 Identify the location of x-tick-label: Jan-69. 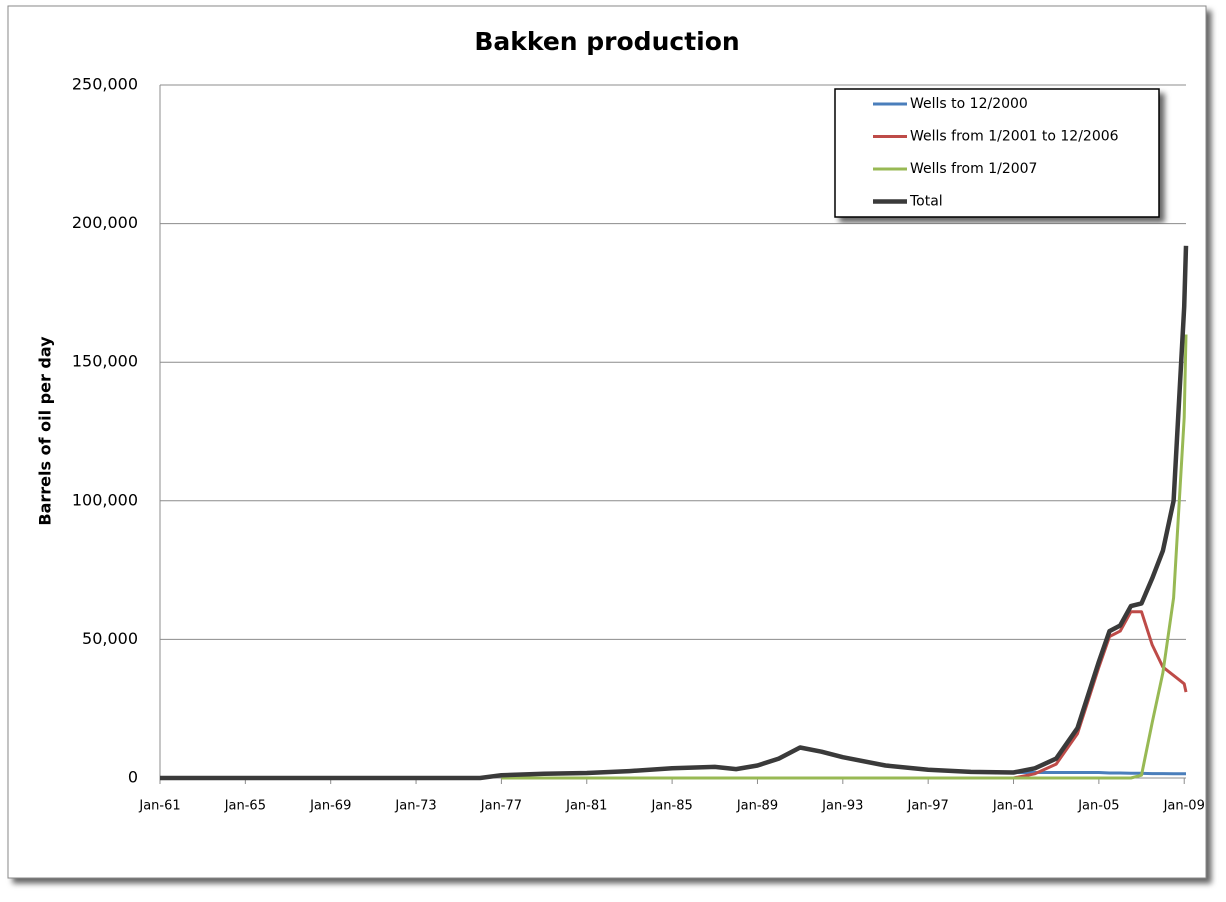
(330, 806).